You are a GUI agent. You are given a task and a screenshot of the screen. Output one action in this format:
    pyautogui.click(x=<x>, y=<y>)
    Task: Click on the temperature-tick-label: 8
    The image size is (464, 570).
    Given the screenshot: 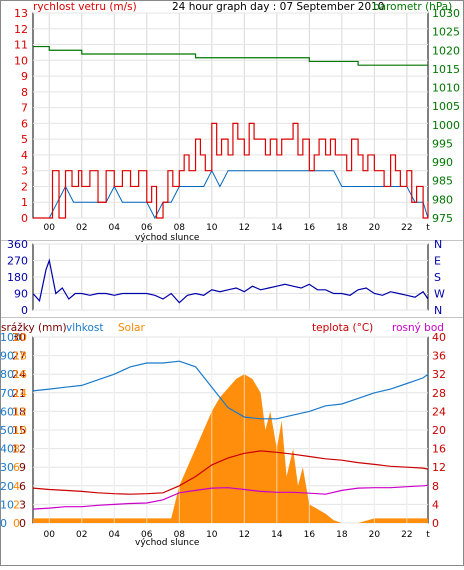 What is the action you would take?
    pyautogui.click(x=435, y=486)
    